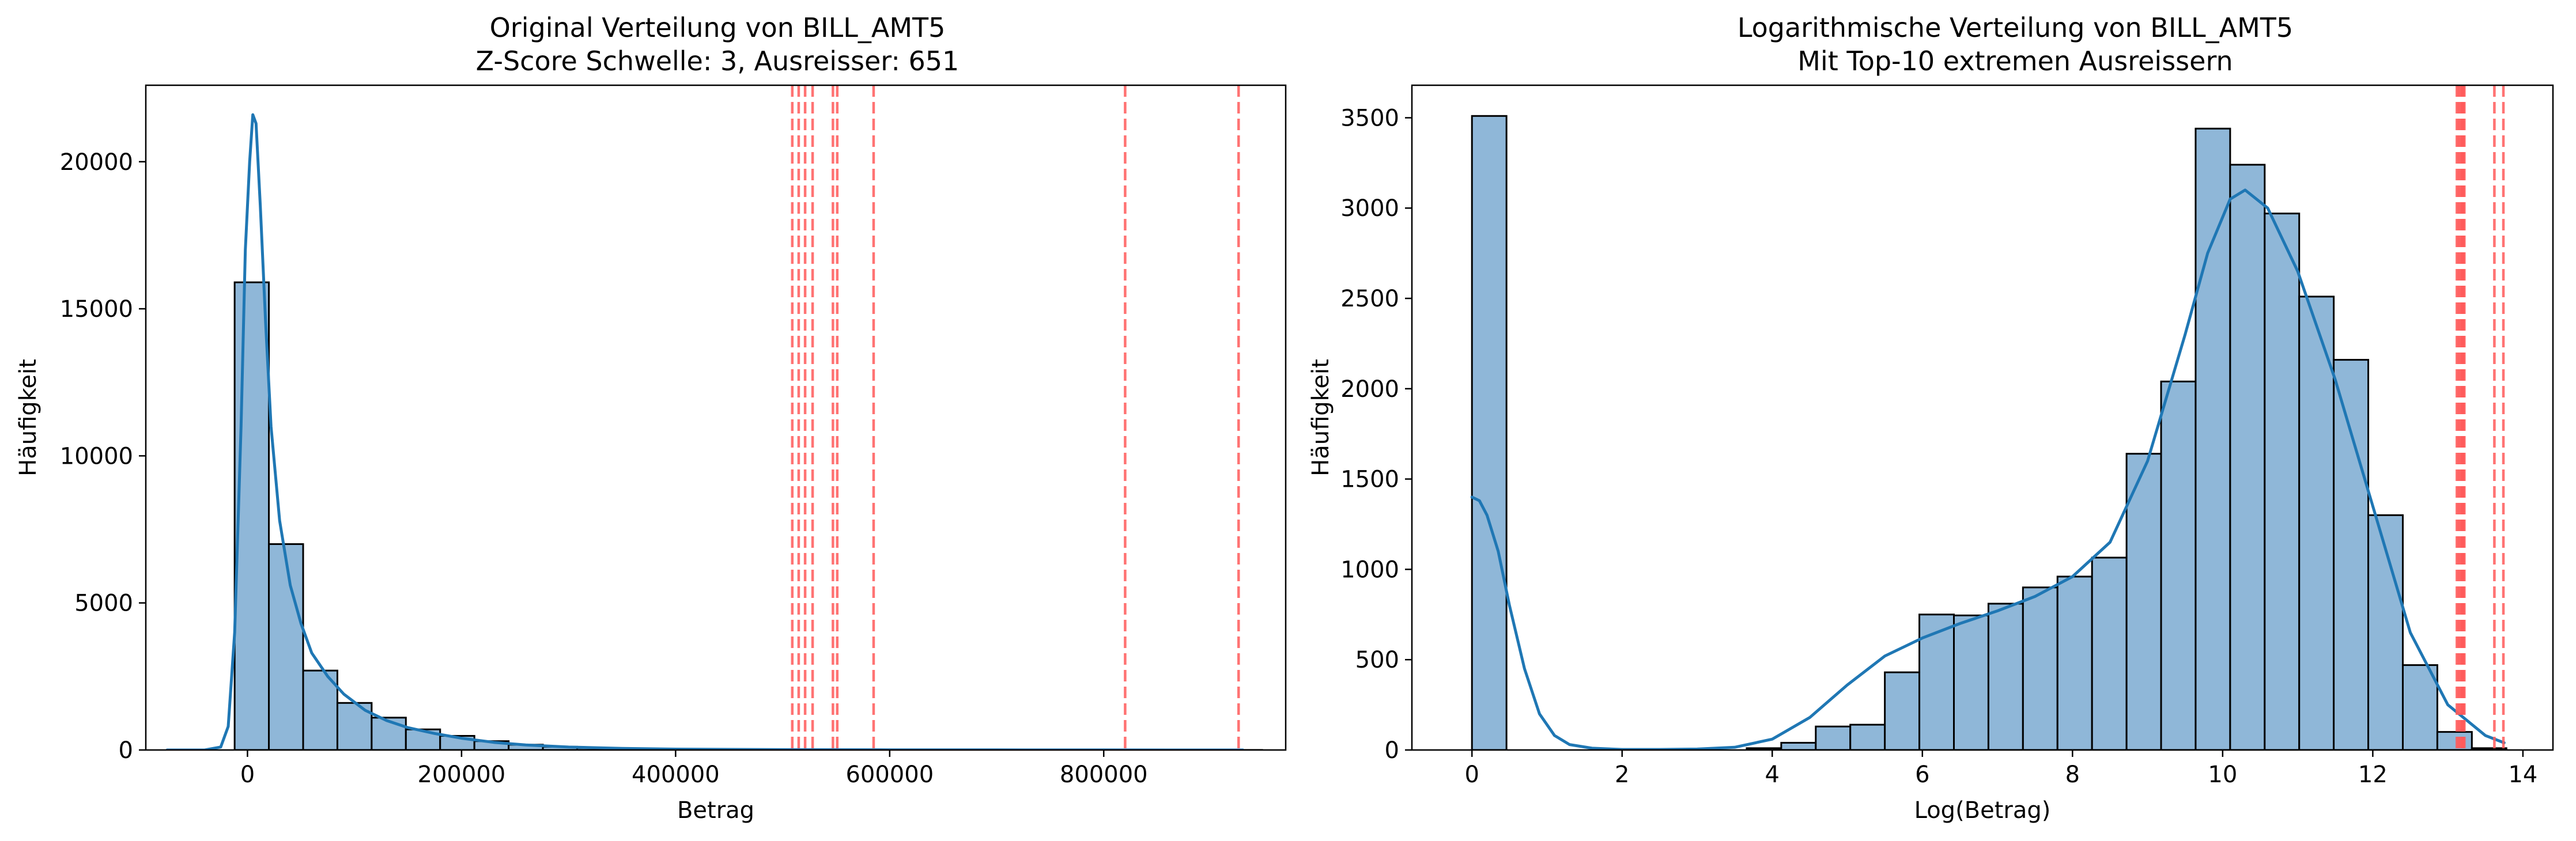 The image size is (2576, 841). Describe the element at coordinates (1369, 118) in the screenshot. I see `y-tick-label: 3500` at that location.